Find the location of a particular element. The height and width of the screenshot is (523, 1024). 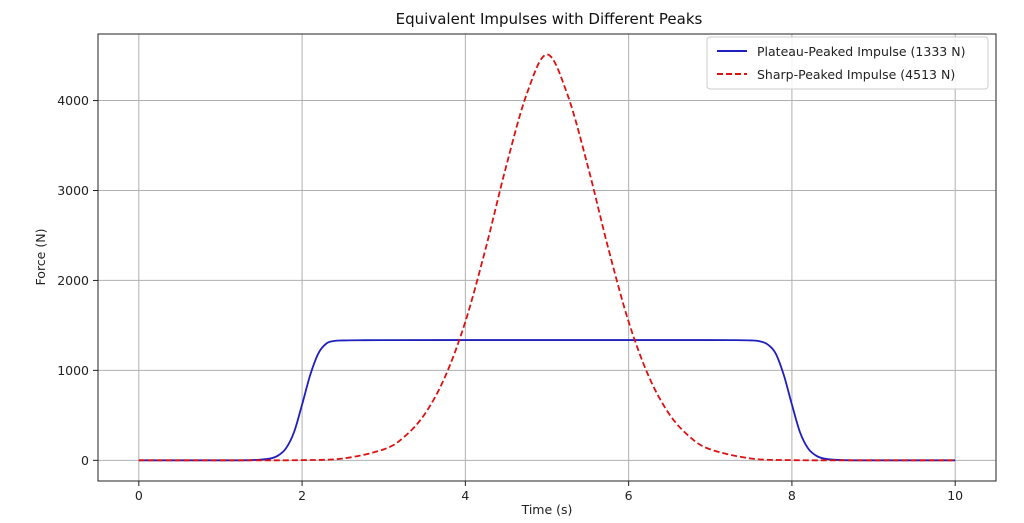

y-tick-label: 4000 is located at coordinates (73, 100).